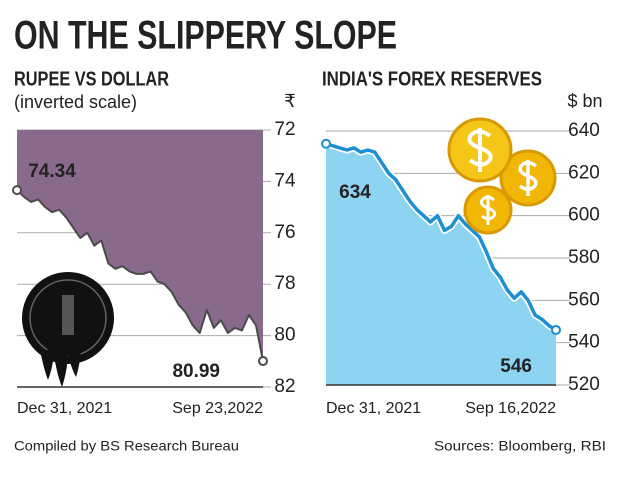 The height and width of the screenshot is (477, 620). What do you see at coordinates (516, 366) in the screenshot?
I see `data-label: 546` at bounding box center [516, 366].